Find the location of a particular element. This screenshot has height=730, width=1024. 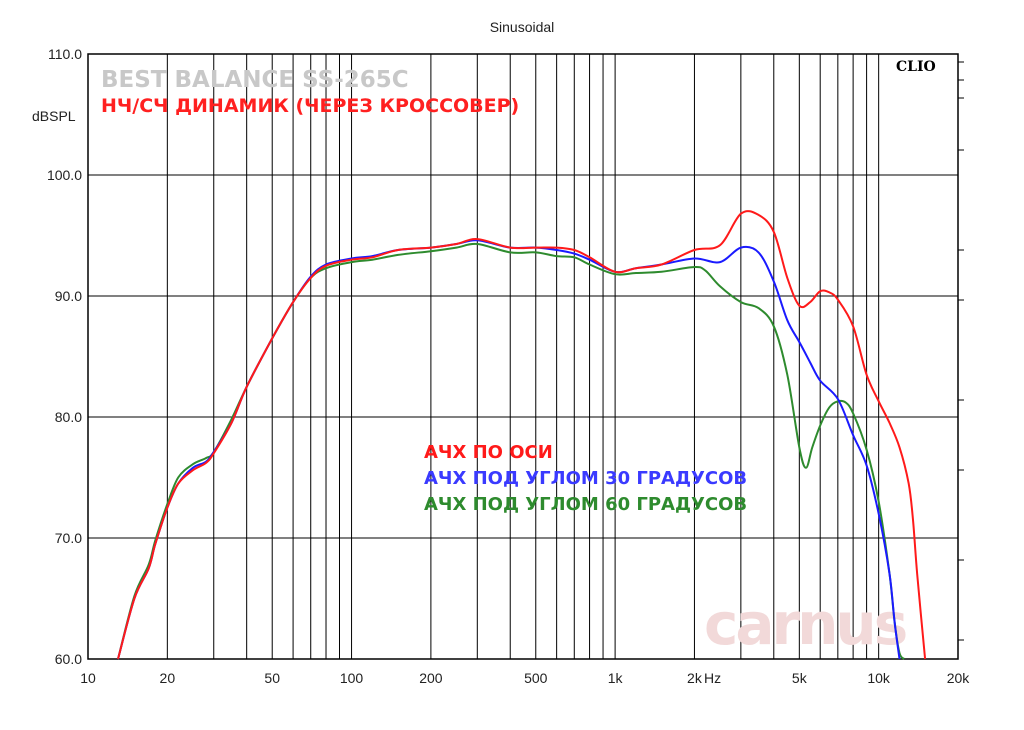

x-tick-label: 10 is located at coordinates (88, 678).